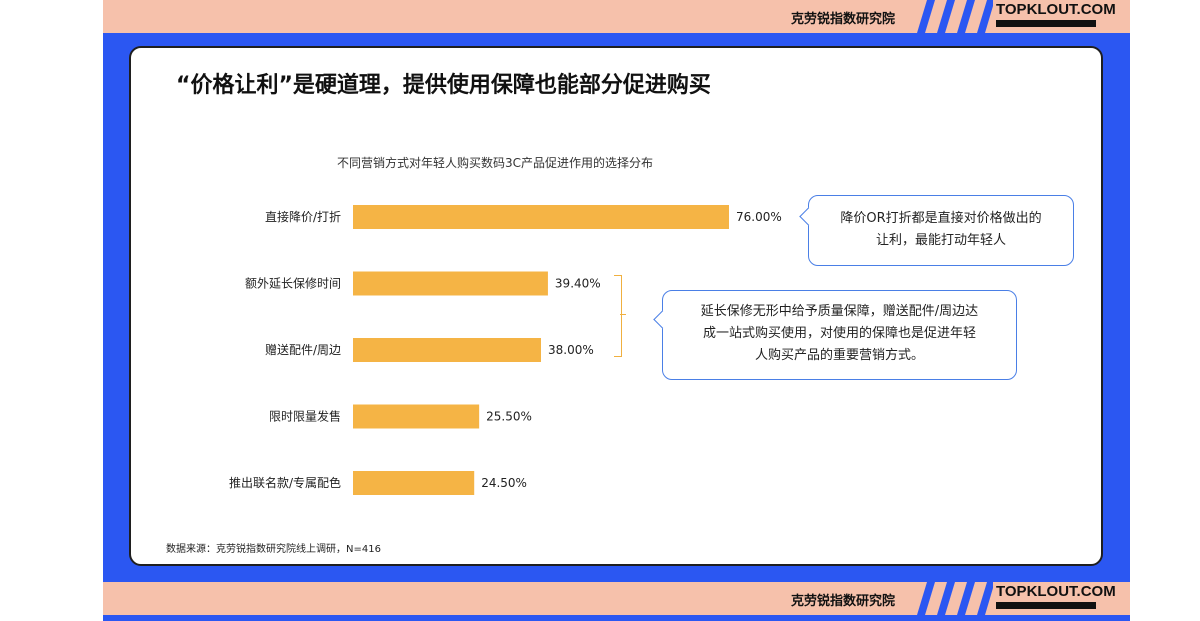 The height and width of the screenshot is (621, 1200). What do you see at coordinates (504, 483) in the screenshot?
I see `value-label: 24.50%` at bounding box center [504, 483].